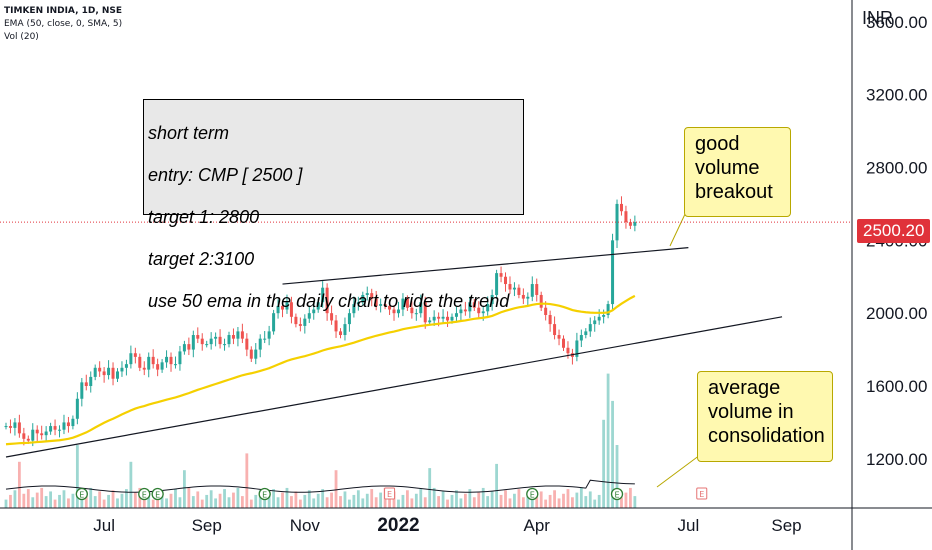 The width and height of the screenshot is (932, 550). I want to click on note-line-4: target 2:3100, so click(201, 259).